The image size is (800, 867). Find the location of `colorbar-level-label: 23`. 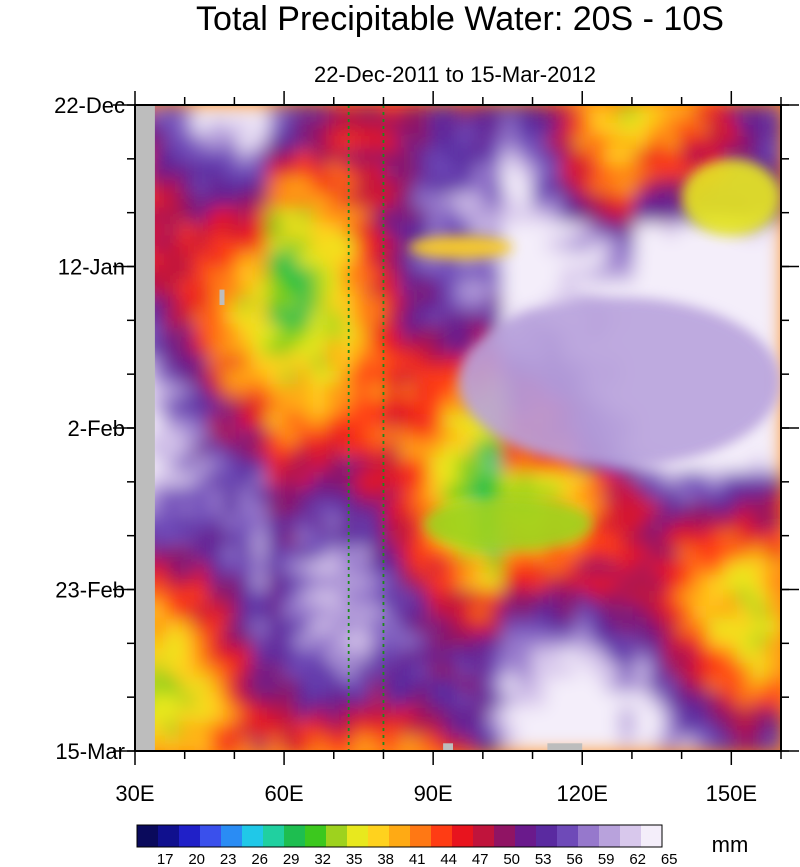

colorbar-level-label: 23 is located at coordinates (228, 859).